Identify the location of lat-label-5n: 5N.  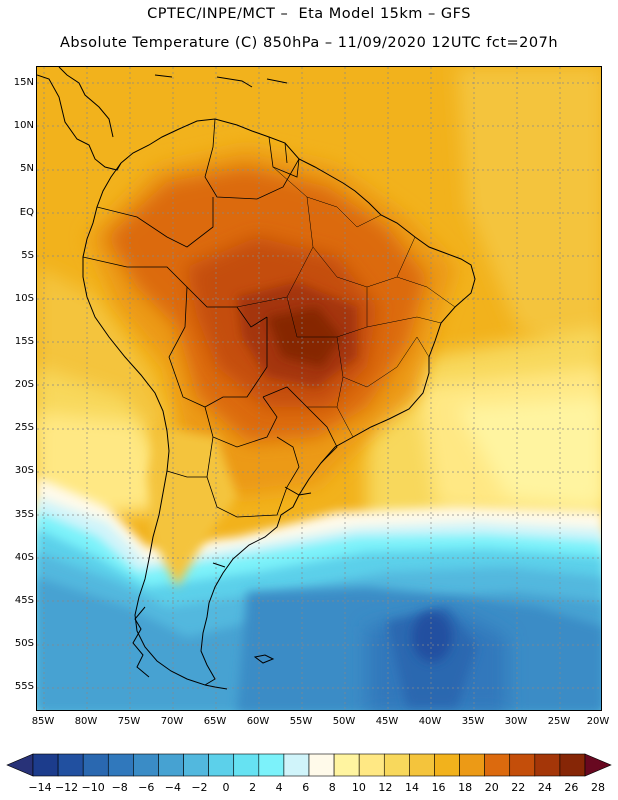
(27, 168).